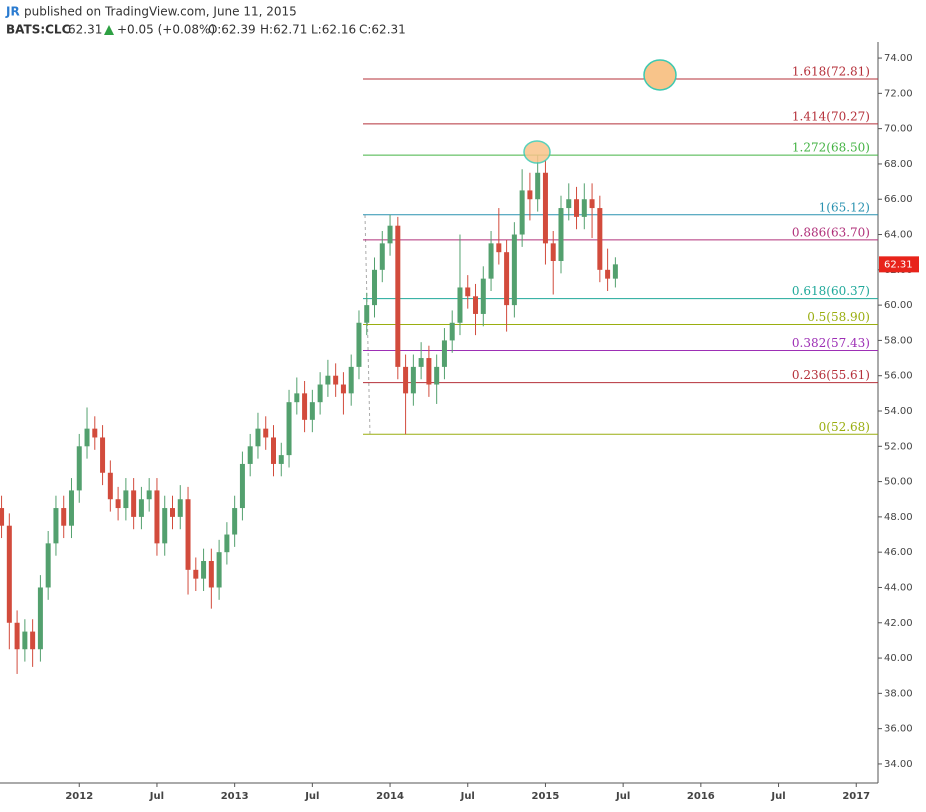 The image size is (926, 812). What do you see at coordinates (898, 587) in the screenshot?
I see `y-tick-label: 44.00` at bounding box center [898, 587].